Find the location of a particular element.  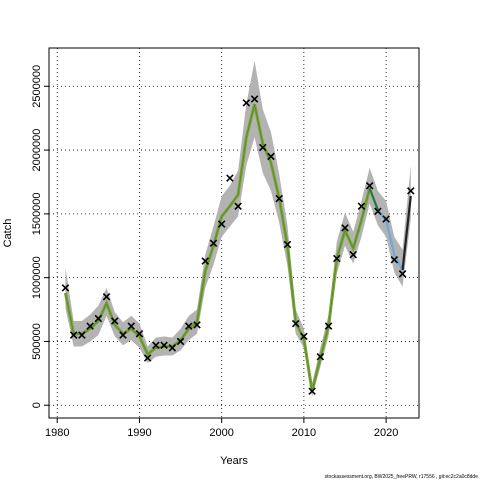

y-tick-label: 500000 is located at coordinates (37, 341).